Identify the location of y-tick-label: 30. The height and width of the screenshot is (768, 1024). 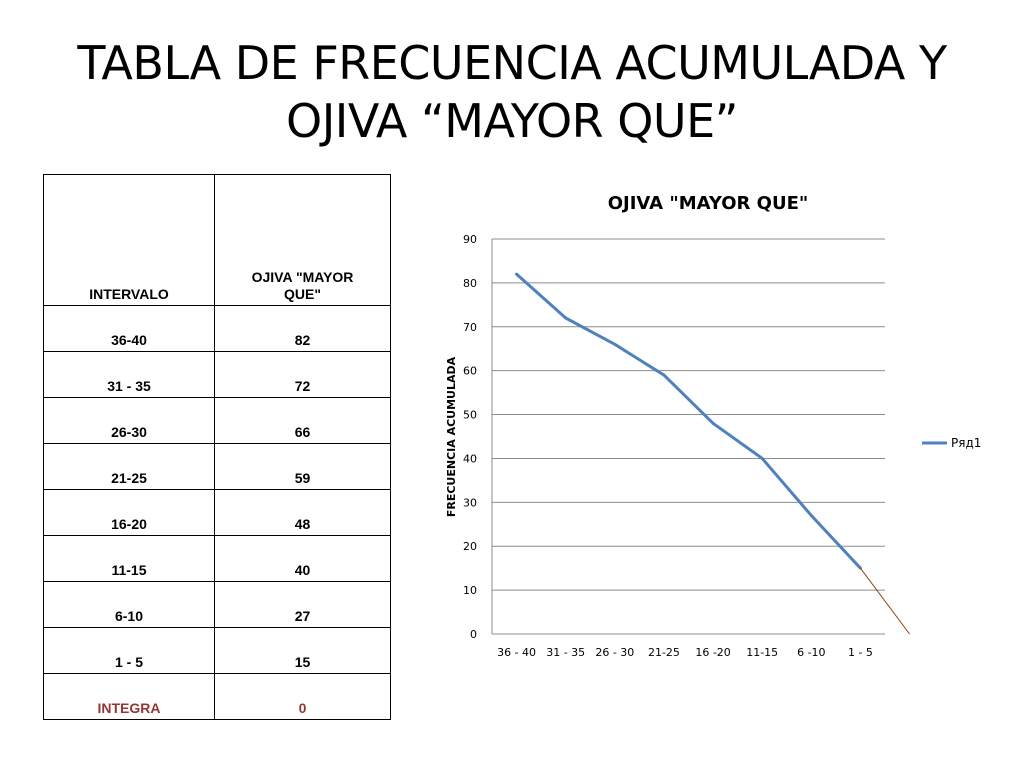
(470, 502).